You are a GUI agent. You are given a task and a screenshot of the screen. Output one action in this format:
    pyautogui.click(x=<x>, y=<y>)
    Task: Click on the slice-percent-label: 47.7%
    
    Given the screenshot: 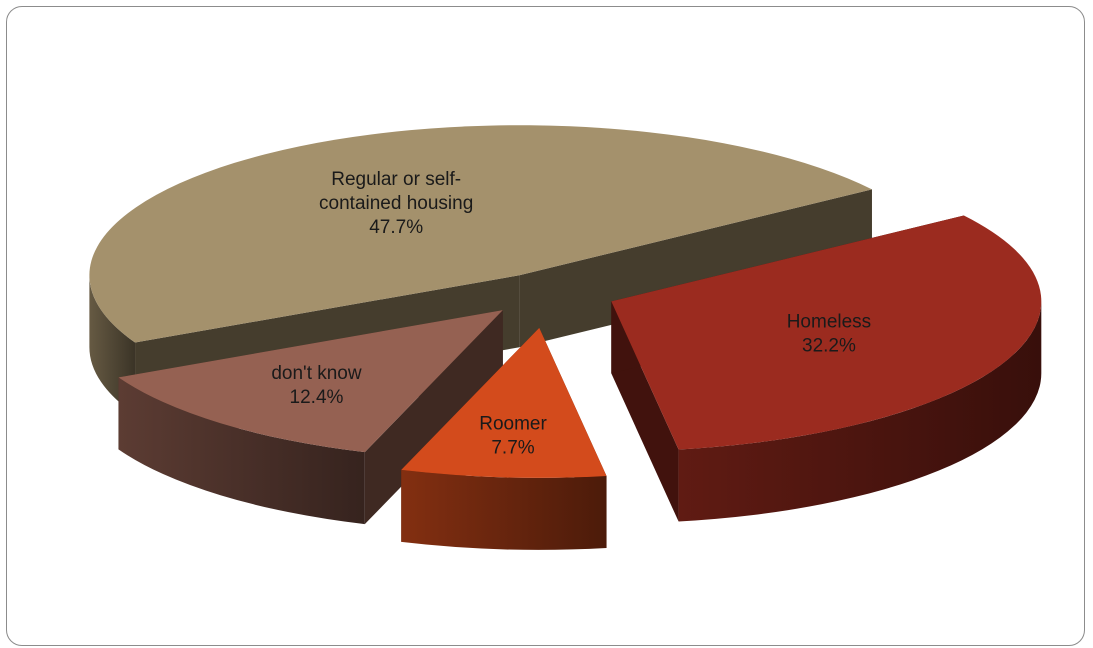 What is the action you would take?
    pyautogui.click(x=396, y=227)
    